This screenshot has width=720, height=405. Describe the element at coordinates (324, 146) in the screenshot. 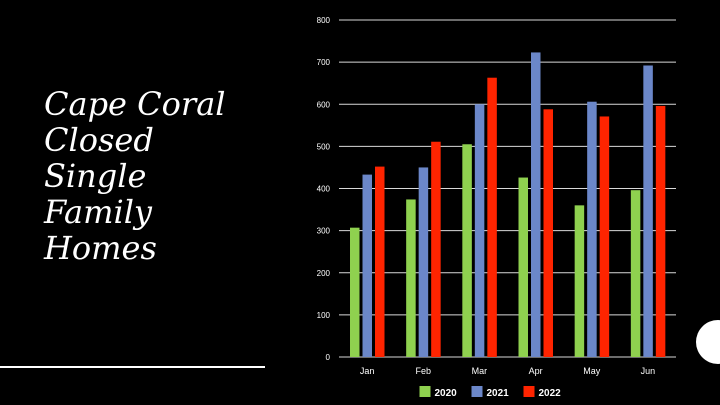

I see `y-tick-label: 500` at that location.